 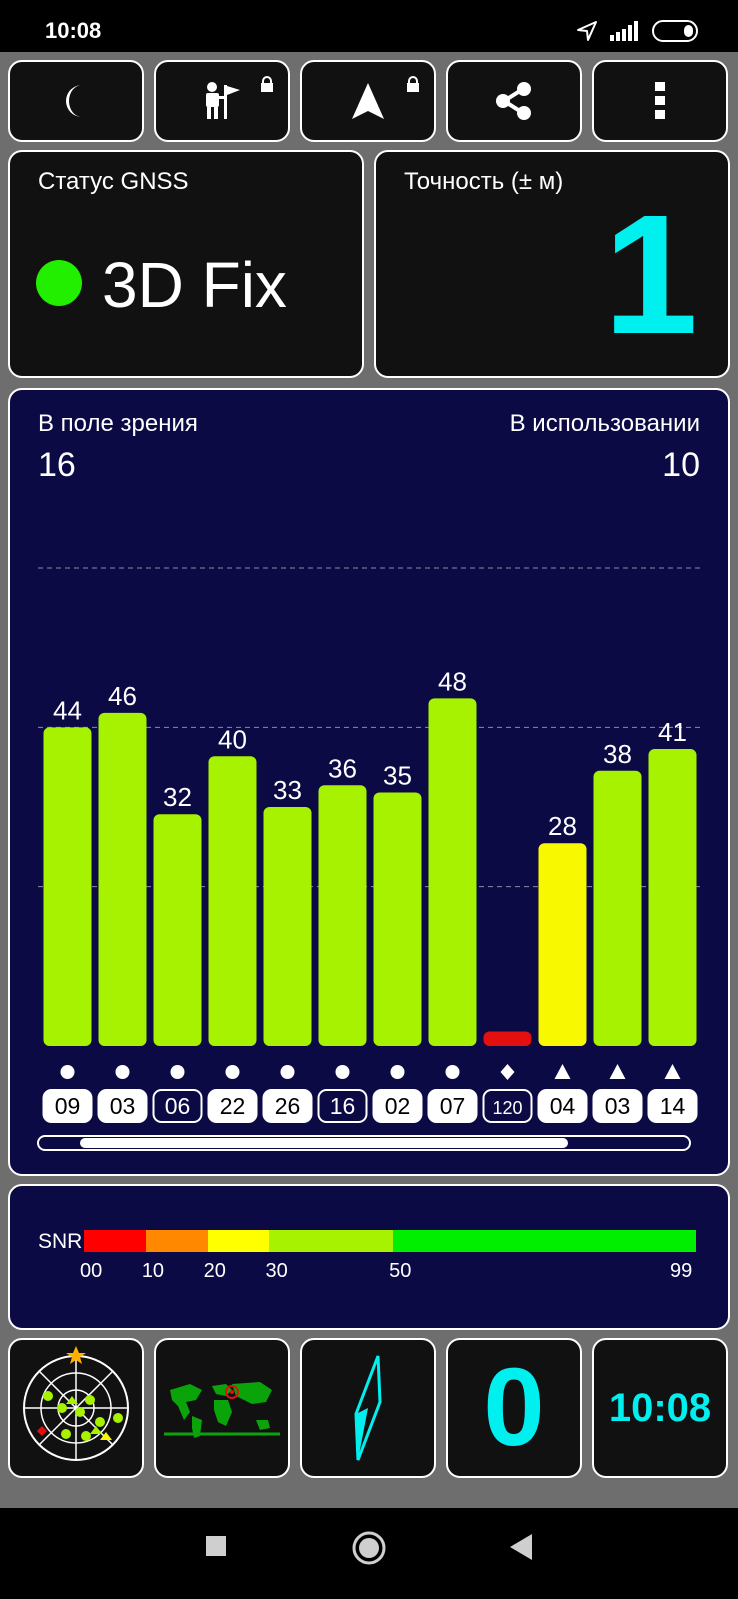 I want to click on clock-value: 10:08, so click(x=660, y=1407).